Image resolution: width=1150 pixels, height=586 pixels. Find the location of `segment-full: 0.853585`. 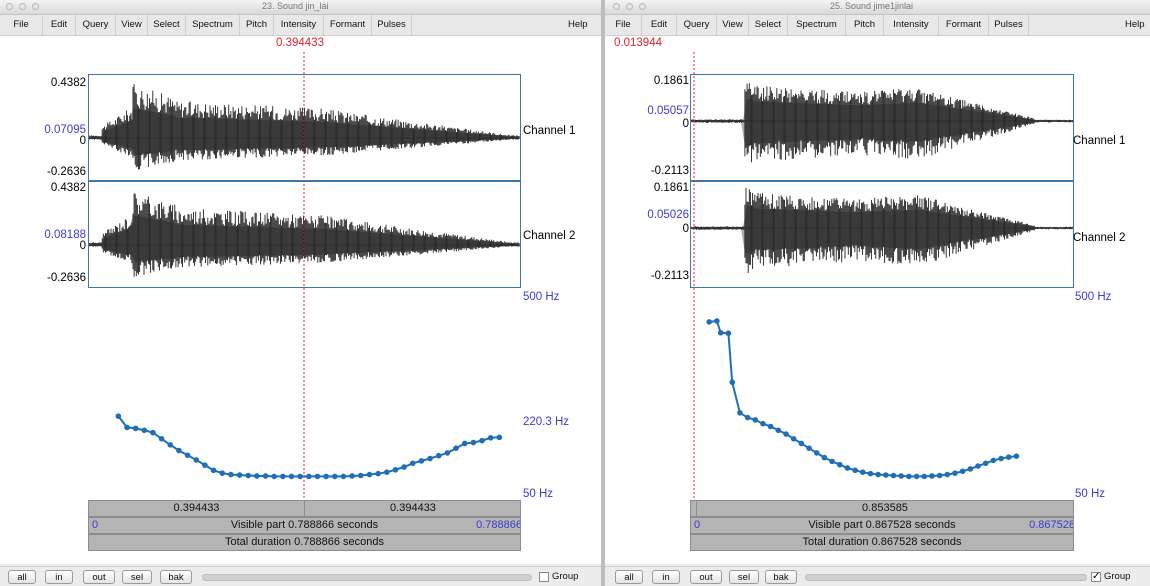

segment-full: 0.853585 is located at coordinates (885, 508).